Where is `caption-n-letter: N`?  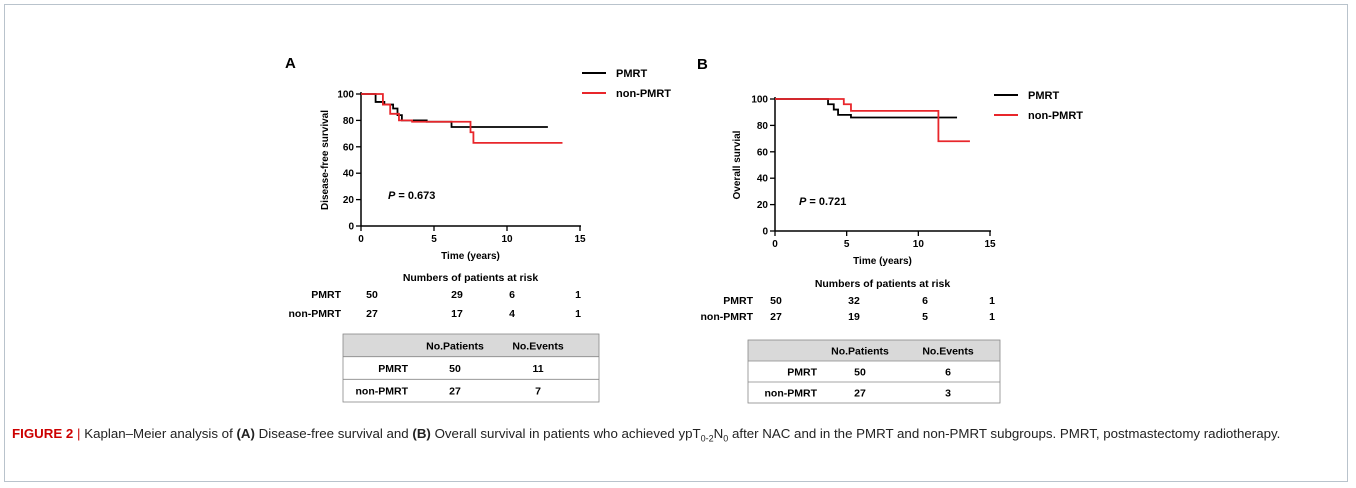
caption-n-letter: N is located at coordinates (718, 433).